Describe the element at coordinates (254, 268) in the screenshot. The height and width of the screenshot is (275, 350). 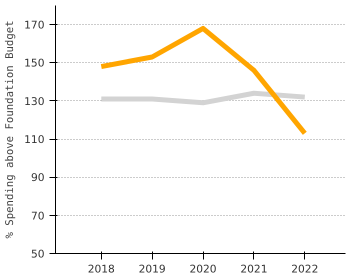
I see `x-tick-label: 2021` at that location.